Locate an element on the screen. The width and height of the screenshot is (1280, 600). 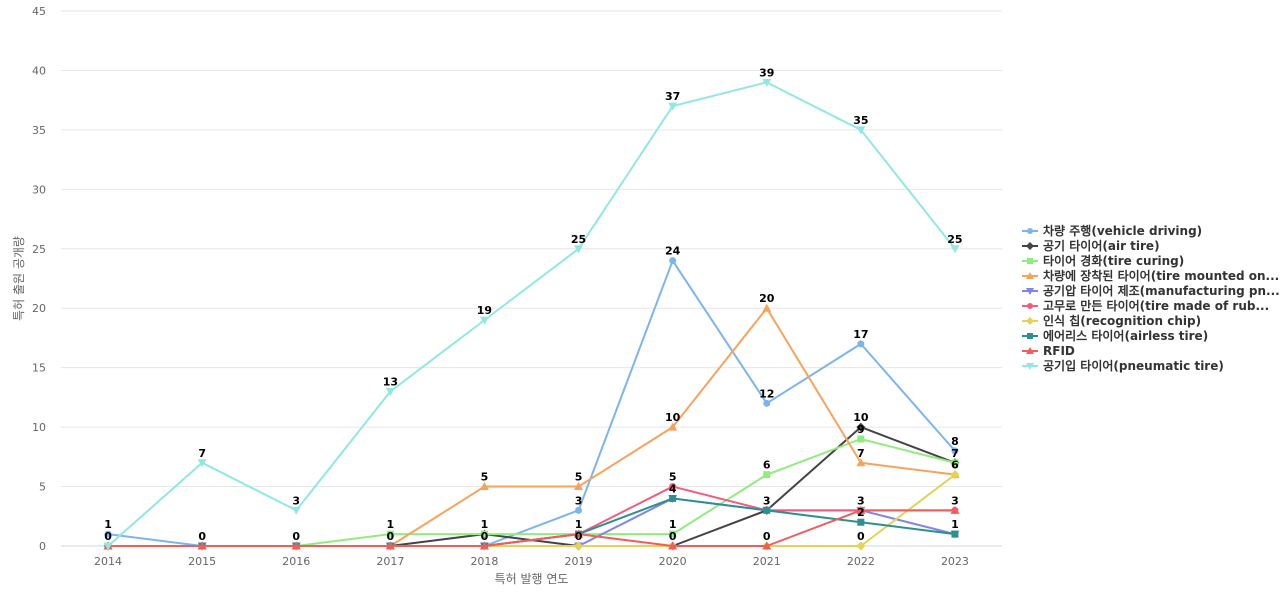
y-tick-label: 40 is located at coordinates (39, 70).